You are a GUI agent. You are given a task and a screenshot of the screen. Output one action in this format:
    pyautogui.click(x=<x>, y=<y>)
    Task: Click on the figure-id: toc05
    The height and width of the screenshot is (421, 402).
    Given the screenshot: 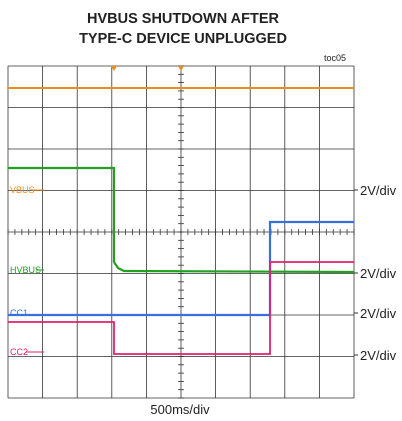 What is the action you would take?
    pyautogui.click(x=335, y=58)
    